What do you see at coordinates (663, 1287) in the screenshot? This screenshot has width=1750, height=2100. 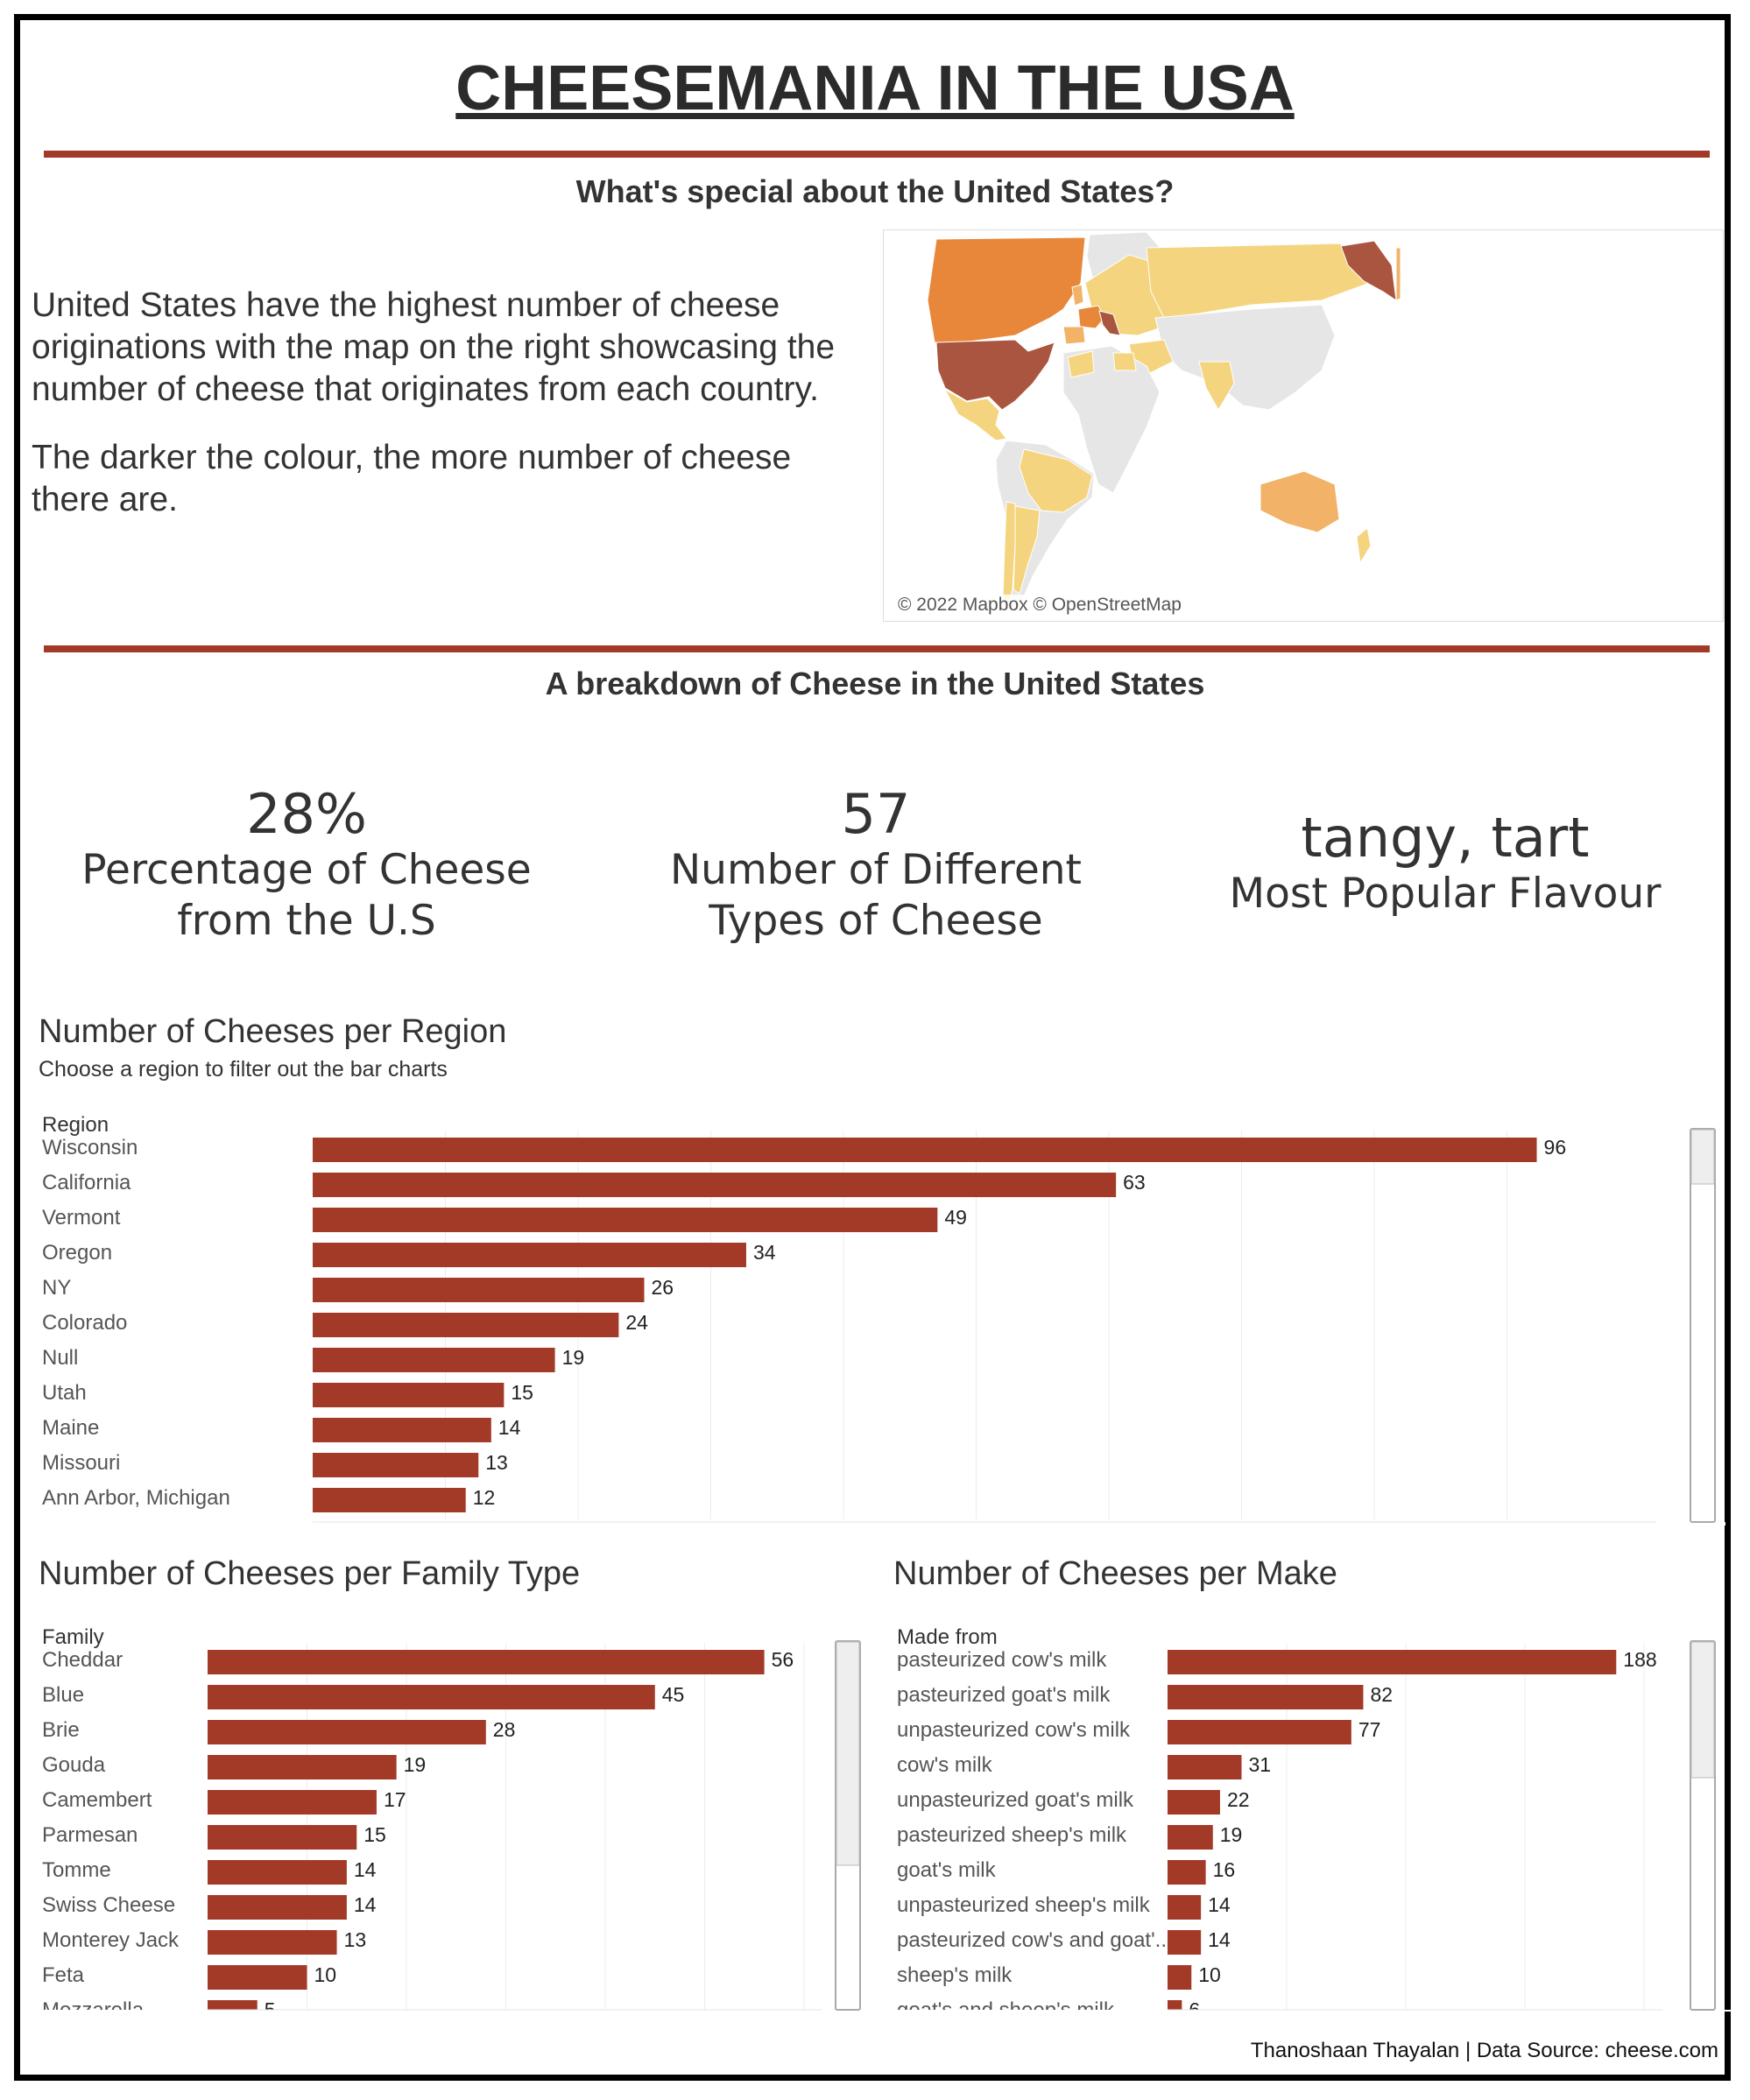 I see `value-label: 26` at bounding box center [663, 1287].